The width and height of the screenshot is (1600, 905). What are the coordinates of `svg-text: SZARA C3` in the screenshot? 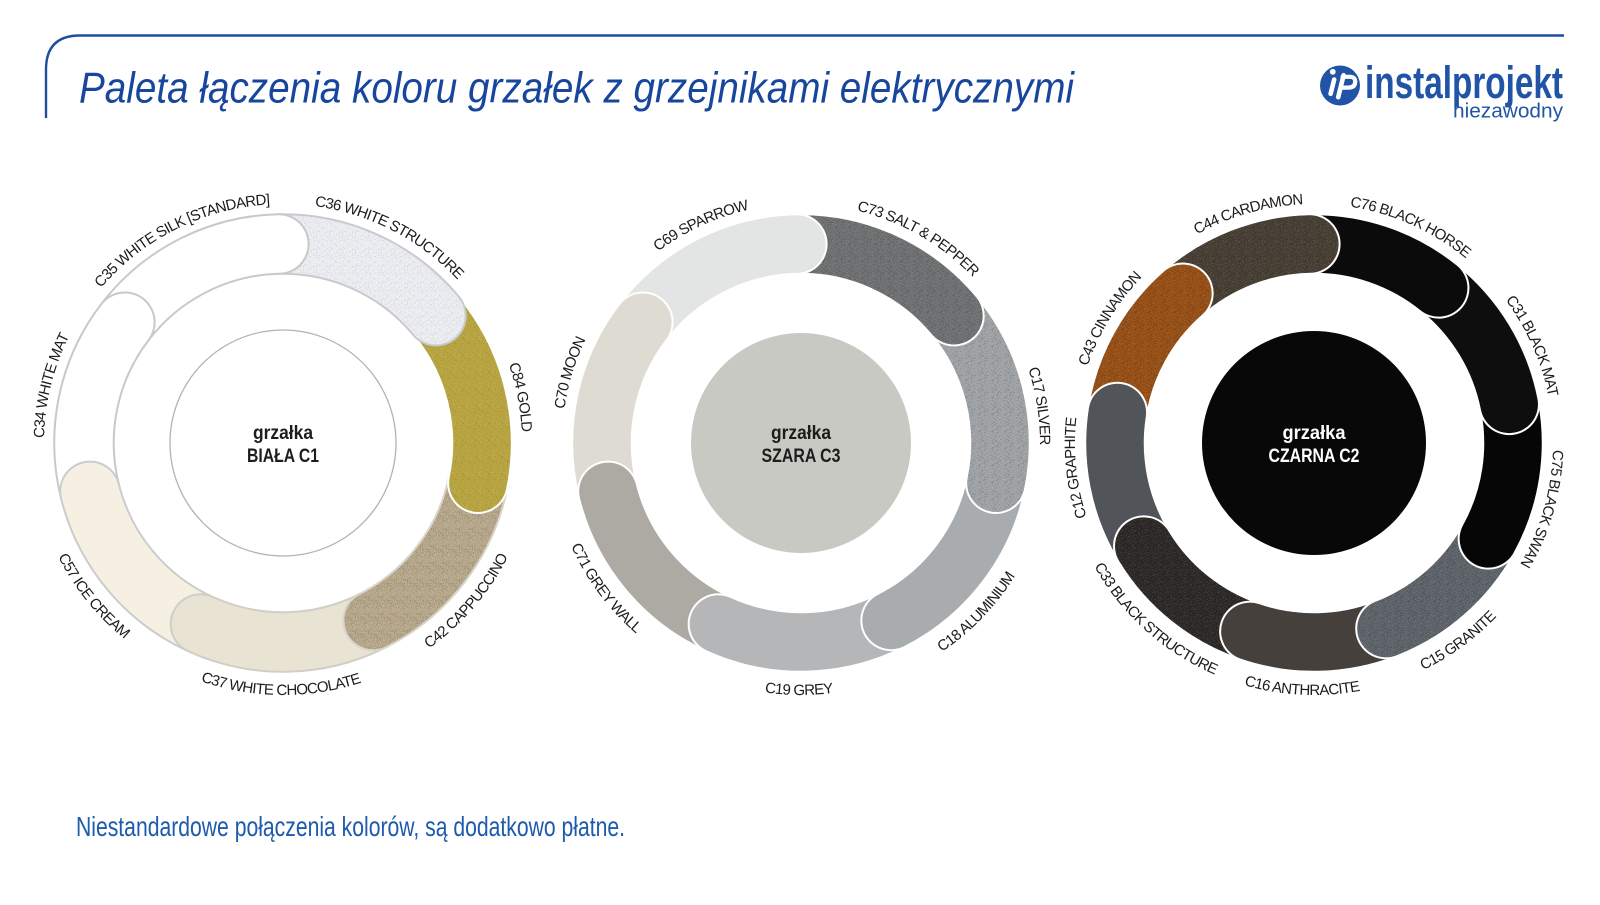 It's located at (801, 456).